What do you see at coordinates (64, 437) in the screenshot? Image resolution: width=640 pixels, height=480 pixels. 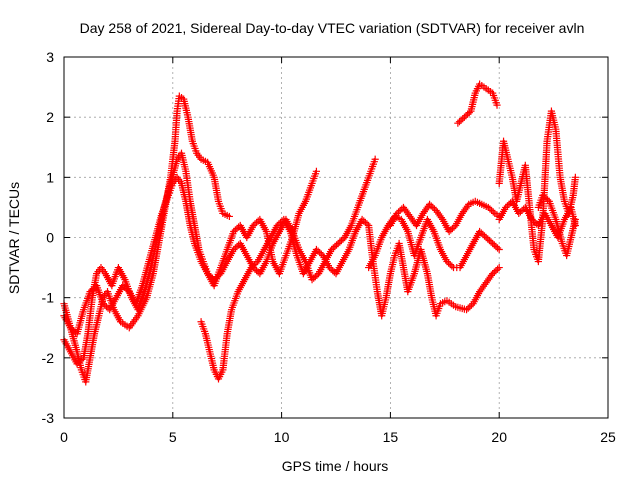 I see `x-tick-label: 0` at bounding box center [64, 437].